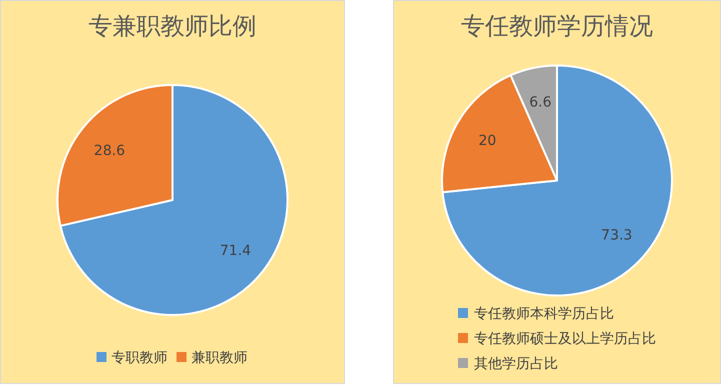 Image resolution: width=721 pixels, height=386 pixels. What do you see at coordinates (172, 26) in the screenshot?
I see `chart-title: 专兼职教师比例` at bounding box center [172, 26].